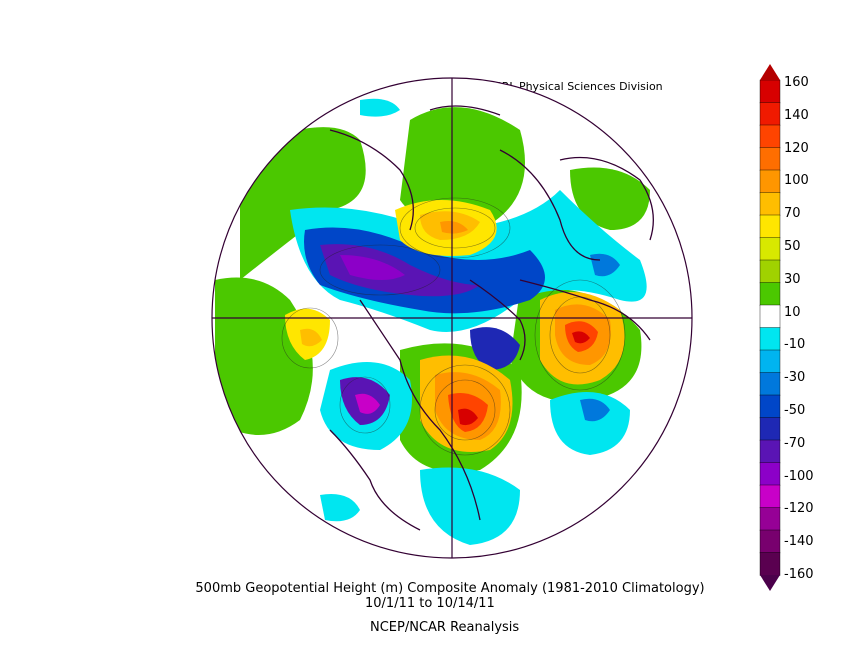  What do you see at coordinates (799, 509) in the screenshot?
I see `colorbar-tick-label: -120` at bounding box center [799, 509].